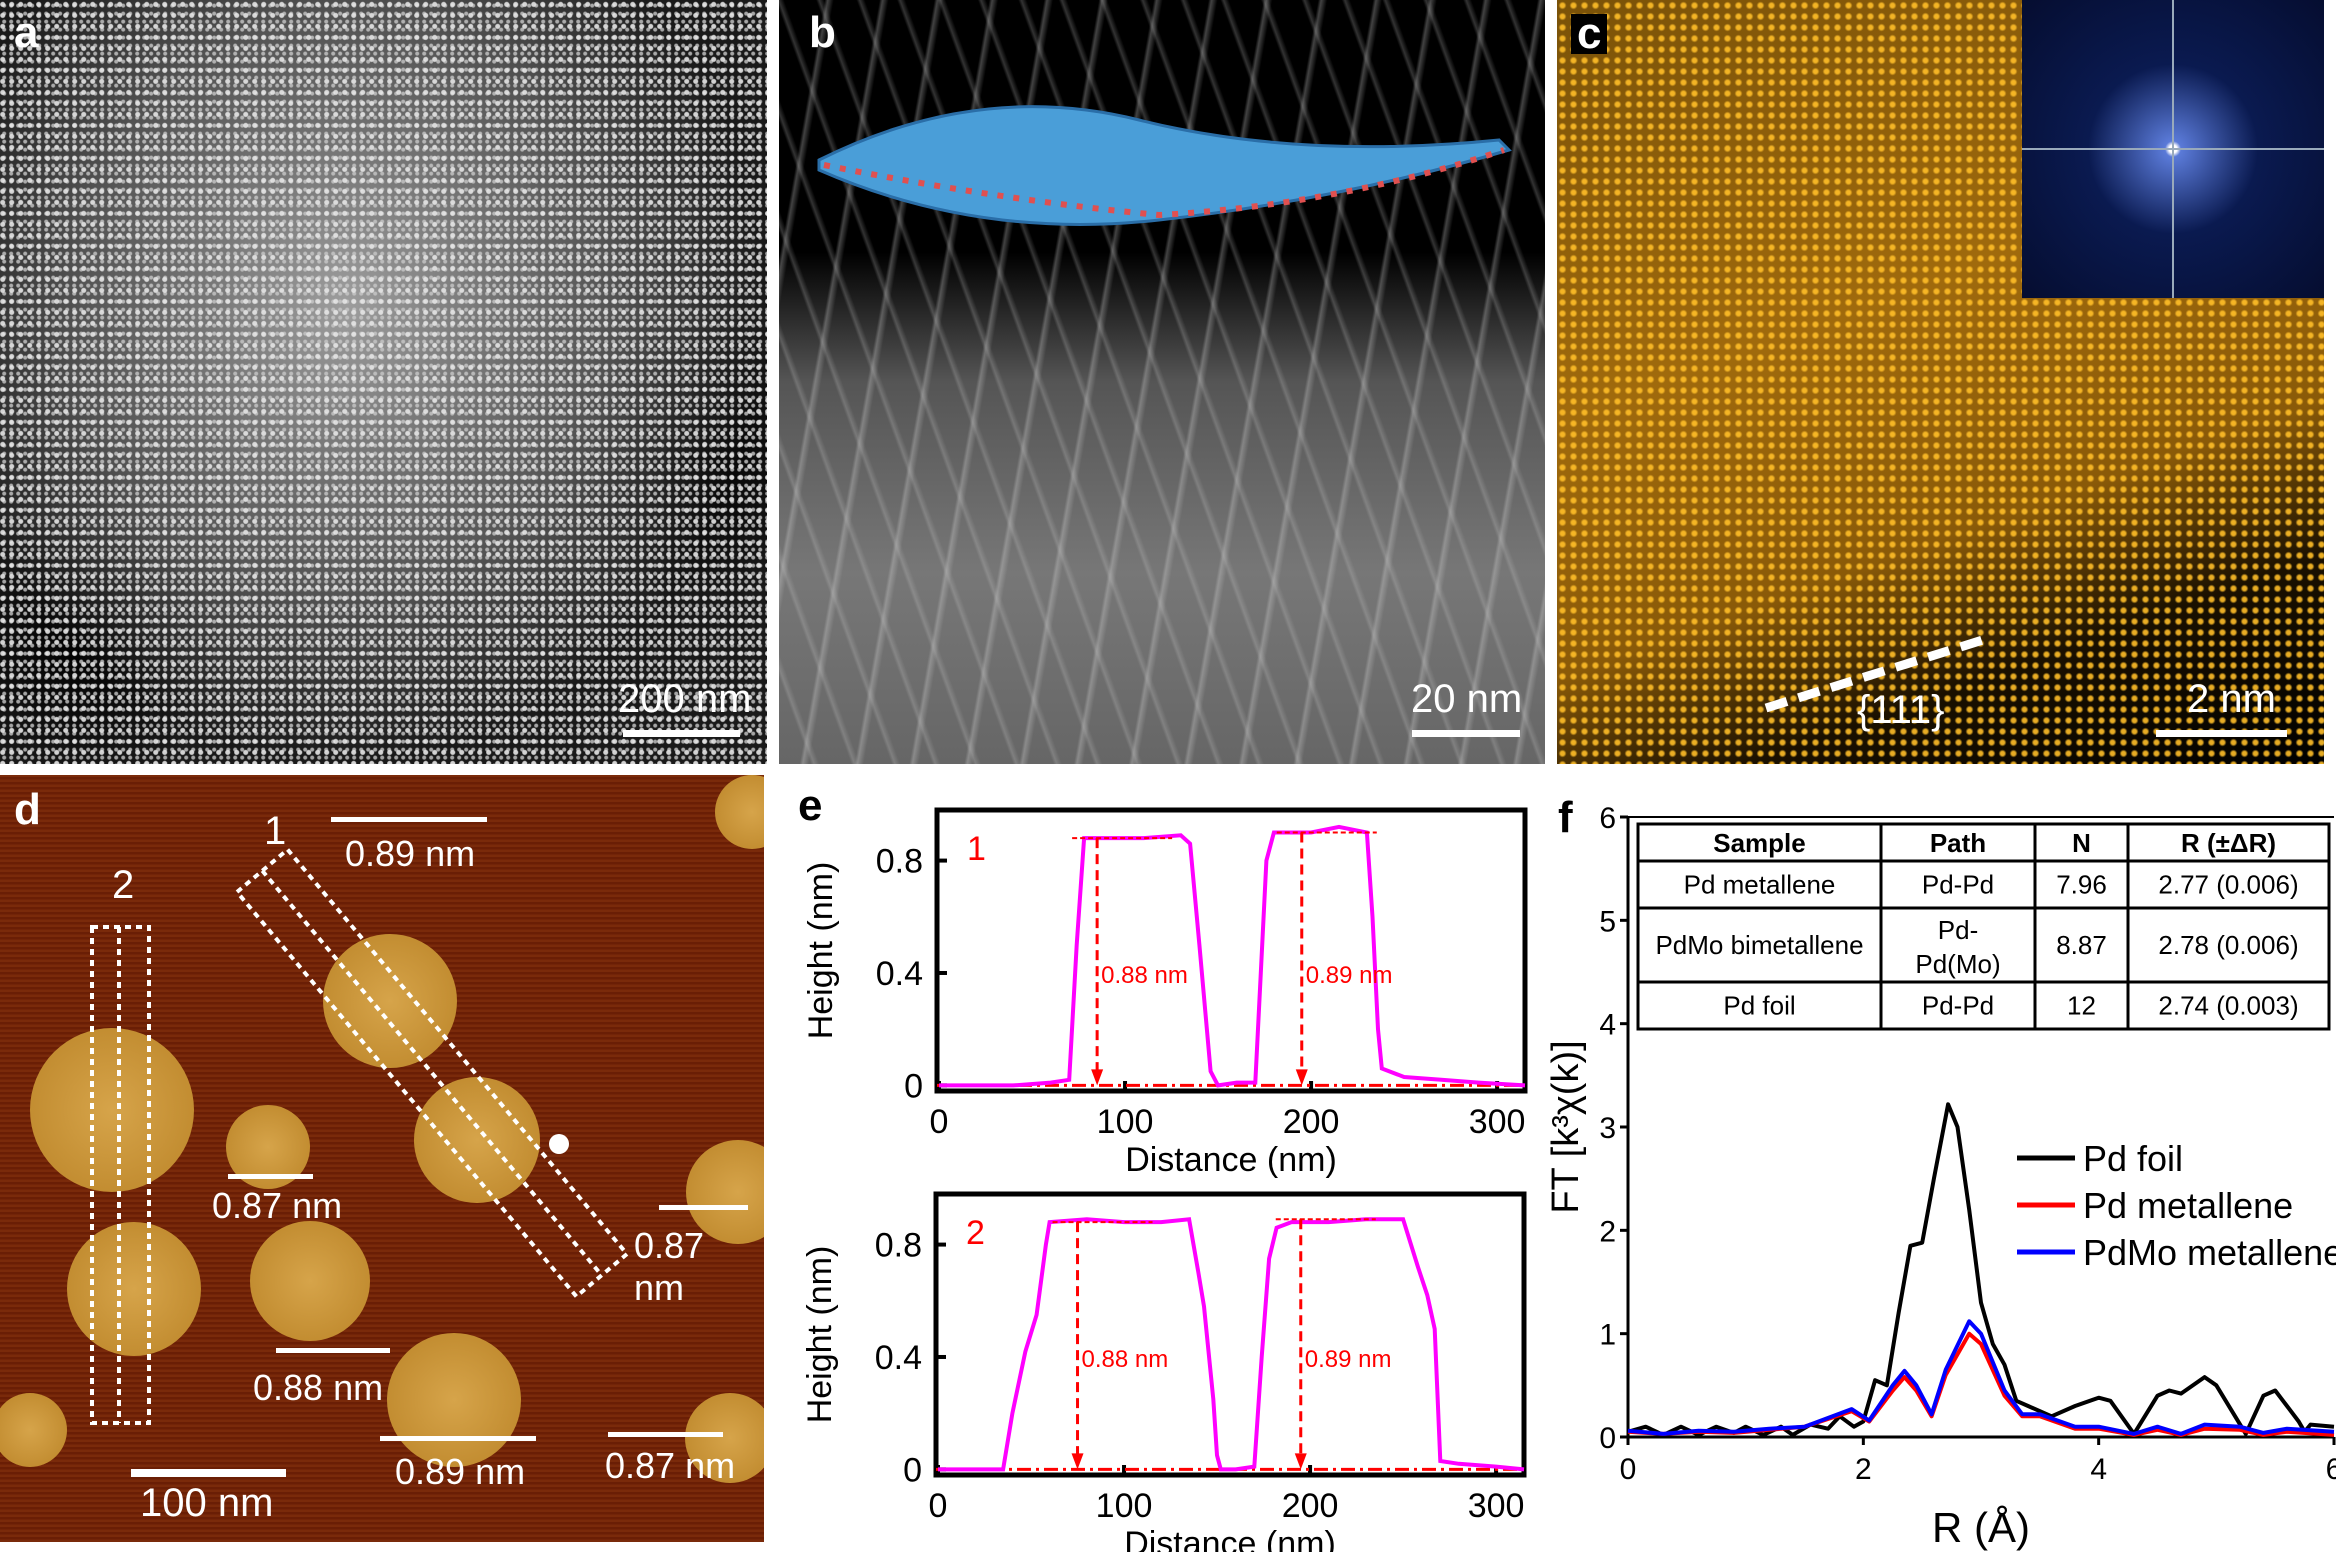 This screenshot has height=1552, width=2336. Describe the element at coordinates (1981, 1527) in the screenshot. I see `x-axis-label: R (Å)` at that location.